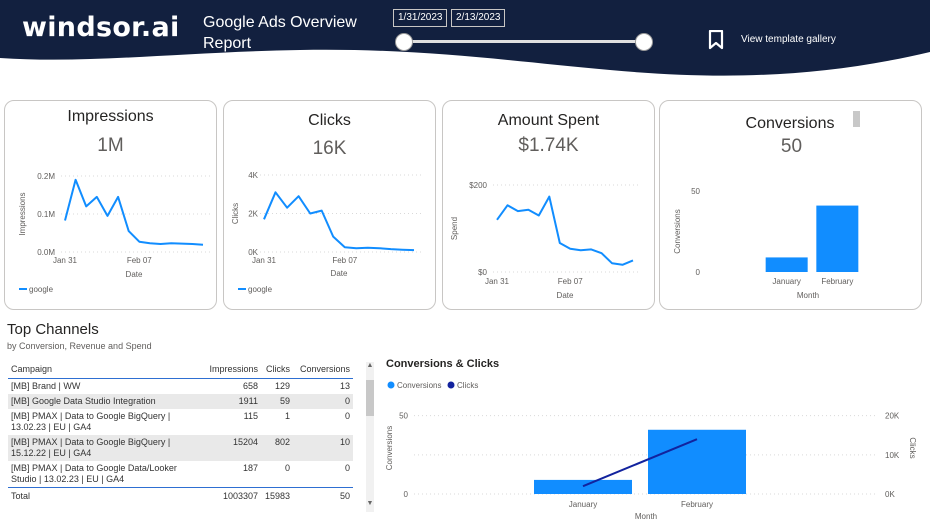 The height and width of the screenshot is (524, 930). Describe the element at coordinates (478, 18) in the screenshot. I see `date-end-input: 2/13/2023` at that location.